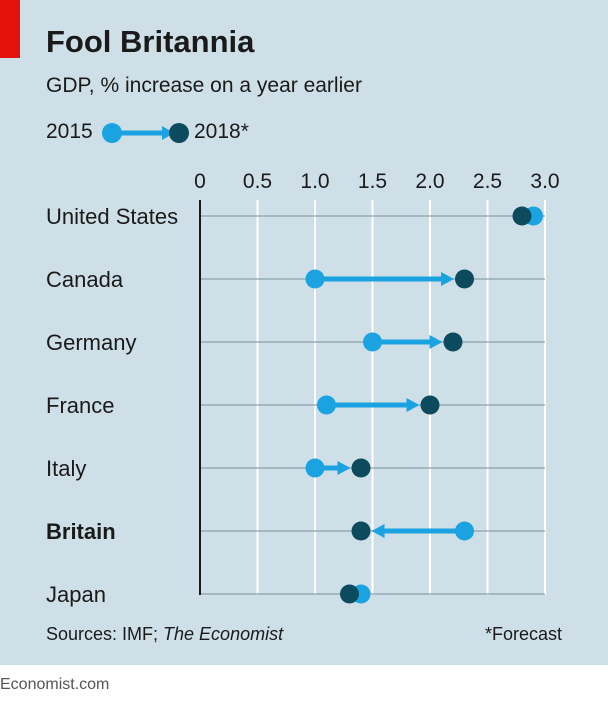 This screenshot has height=701, width=608. Describe the element at coordinates (91, 342) in the screenshot. I see `category-label-2: Germany` at that location.